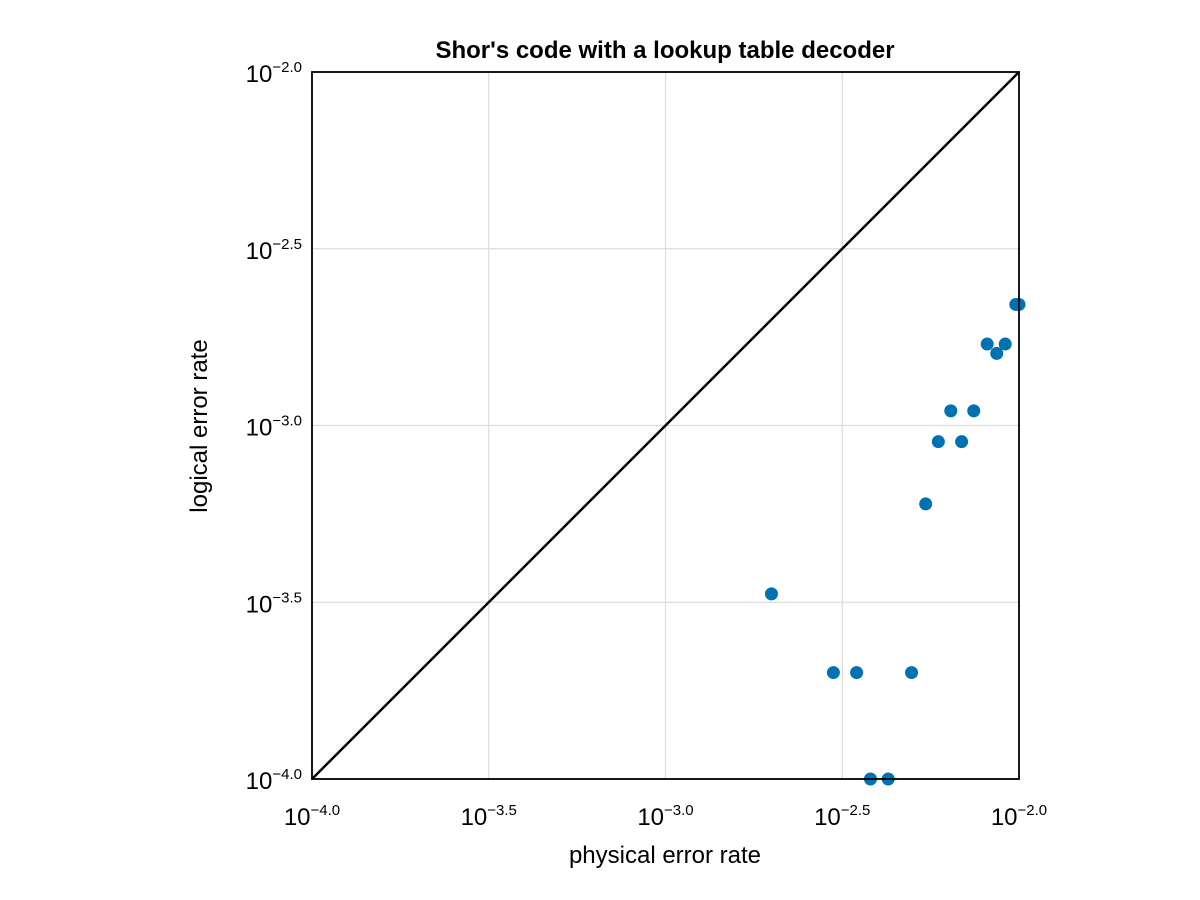 The height and width of the screenshot is (900, 1200). I want to click on y-tick-label: 10−2.5, so click(274, 250).